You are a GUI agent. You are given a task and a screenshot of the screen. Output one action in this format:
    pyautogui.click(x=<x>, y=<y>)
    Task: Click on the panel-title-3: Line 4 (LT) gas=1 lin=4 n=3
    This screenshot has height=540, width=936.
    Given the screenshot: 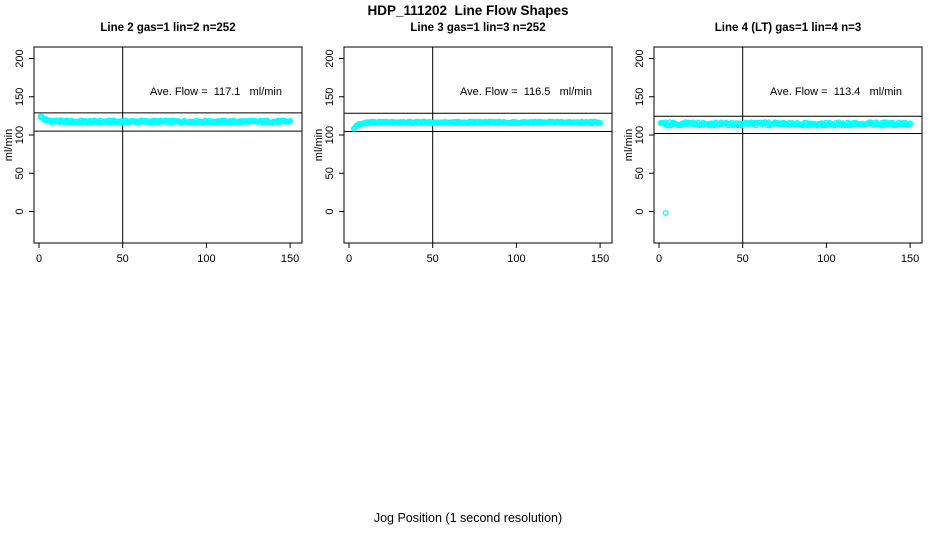 What is the action you would take?
    pyautogui.click(x=788, y=28)
    